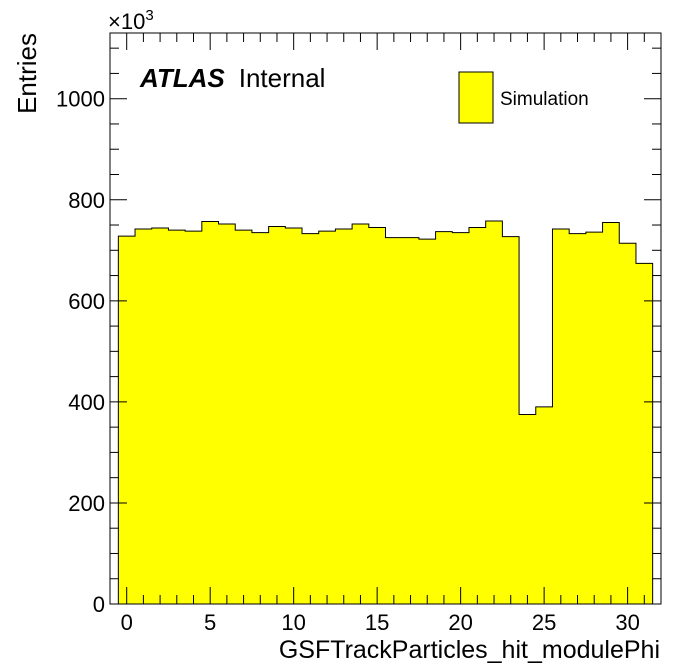  Describe the element at coordinates (377, 622) in the screenshot. I see `x-tick-label: 15` at that location.